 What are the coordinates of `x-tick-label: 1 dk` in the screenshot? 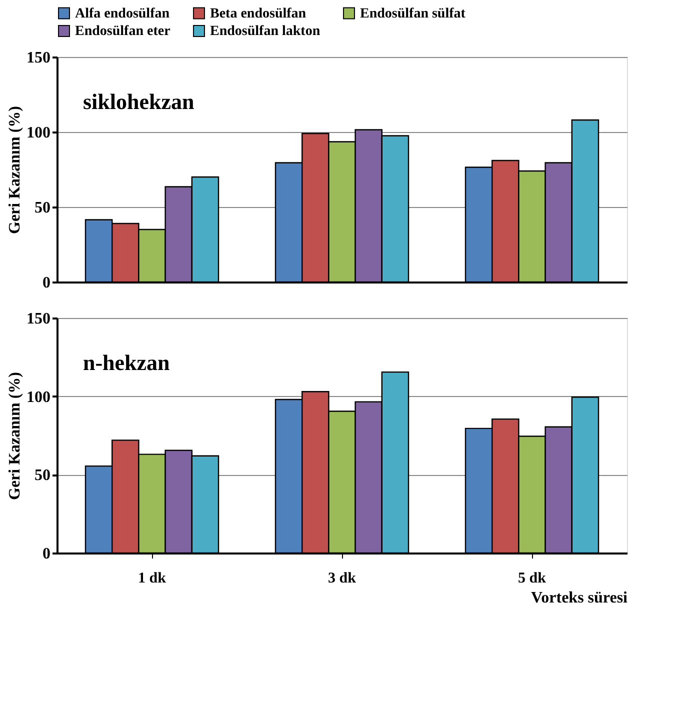 It's located at (152, 578).